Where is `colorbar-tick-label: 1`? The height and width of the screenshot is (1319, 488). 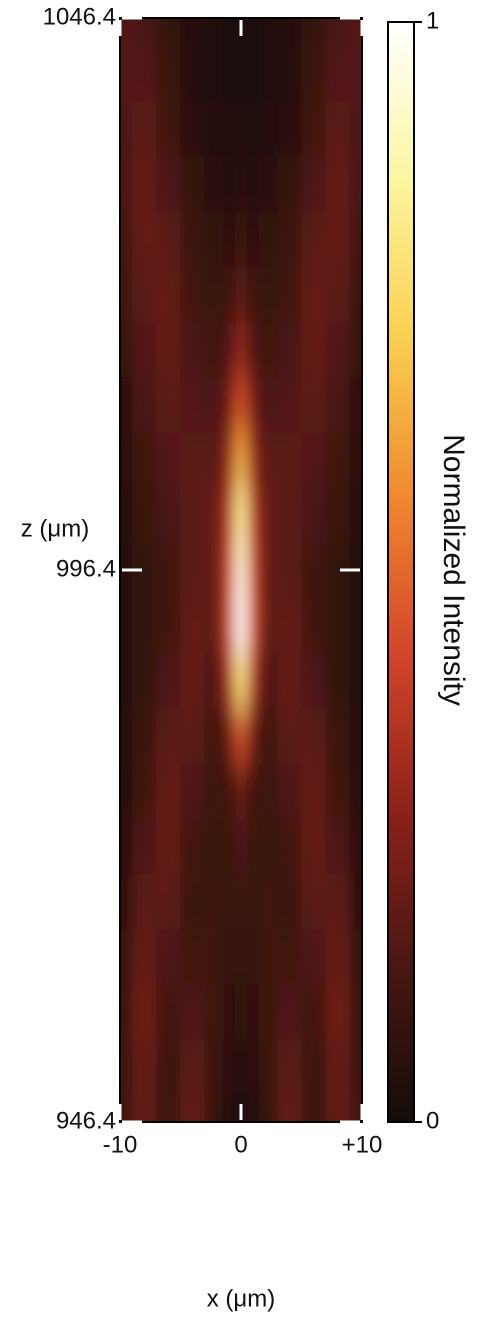
colorbar-tick-label: 1 is located at coordinates (432, 20).